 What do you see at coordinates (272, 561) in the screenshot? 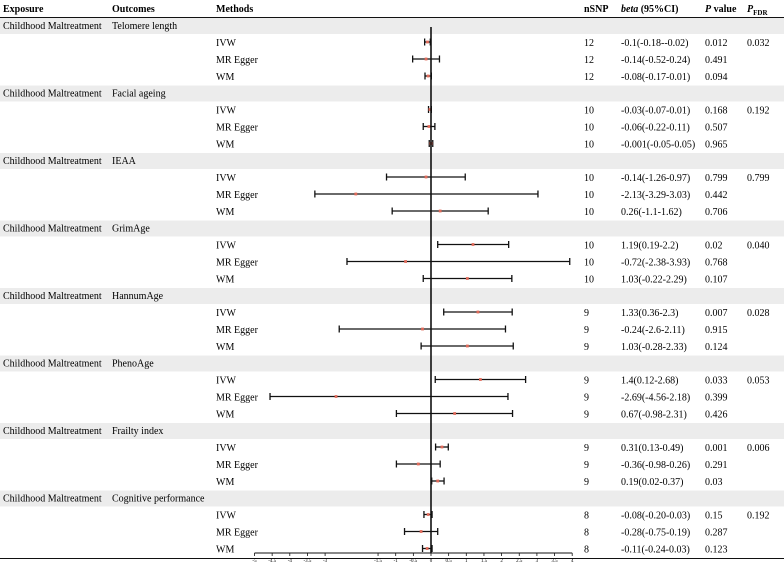
I see `x-tick-label: -4.5` at bounding box center [272, 561].